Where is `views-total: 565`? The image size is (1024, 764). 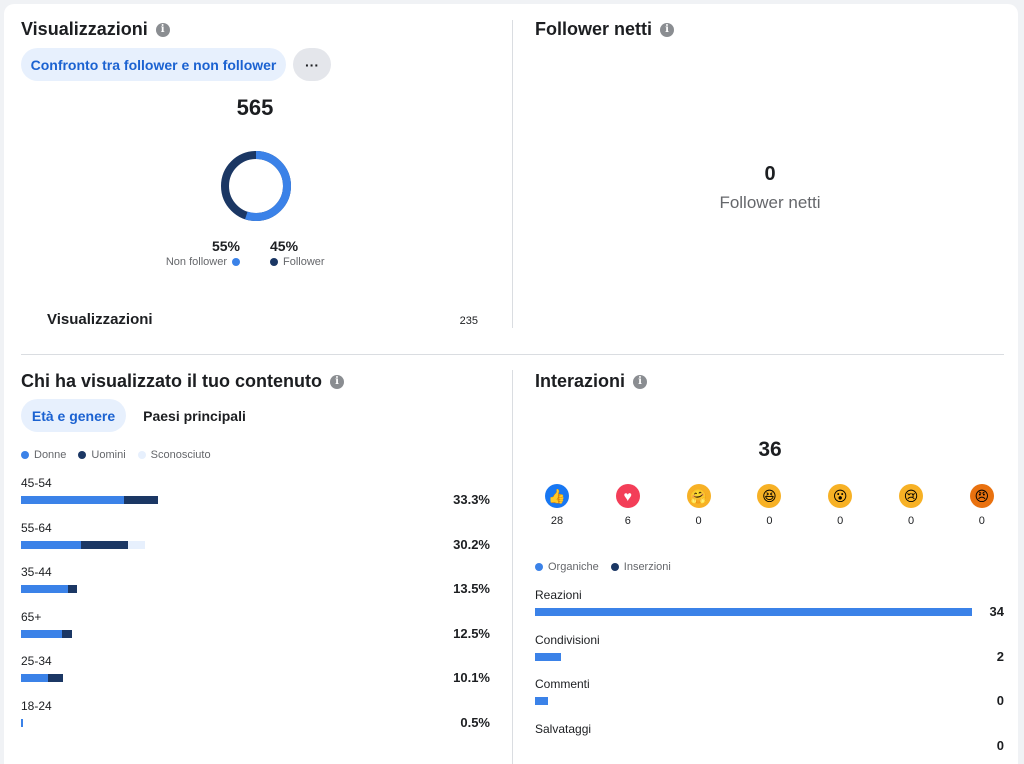
views-total: 565 is located at coordinates (255, 107).